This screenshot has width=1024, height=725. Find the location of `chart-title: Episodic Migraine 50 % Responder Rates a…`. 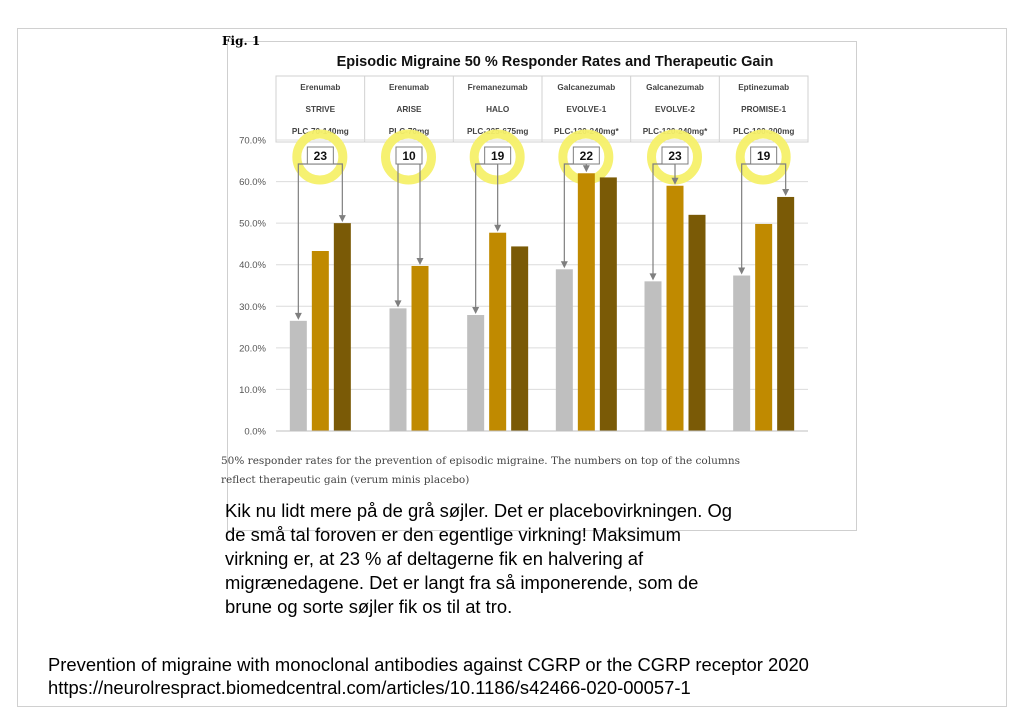

chart-title: Episodic Migraine 50 % Responder Rates a… is located at coordinates (555, 62).